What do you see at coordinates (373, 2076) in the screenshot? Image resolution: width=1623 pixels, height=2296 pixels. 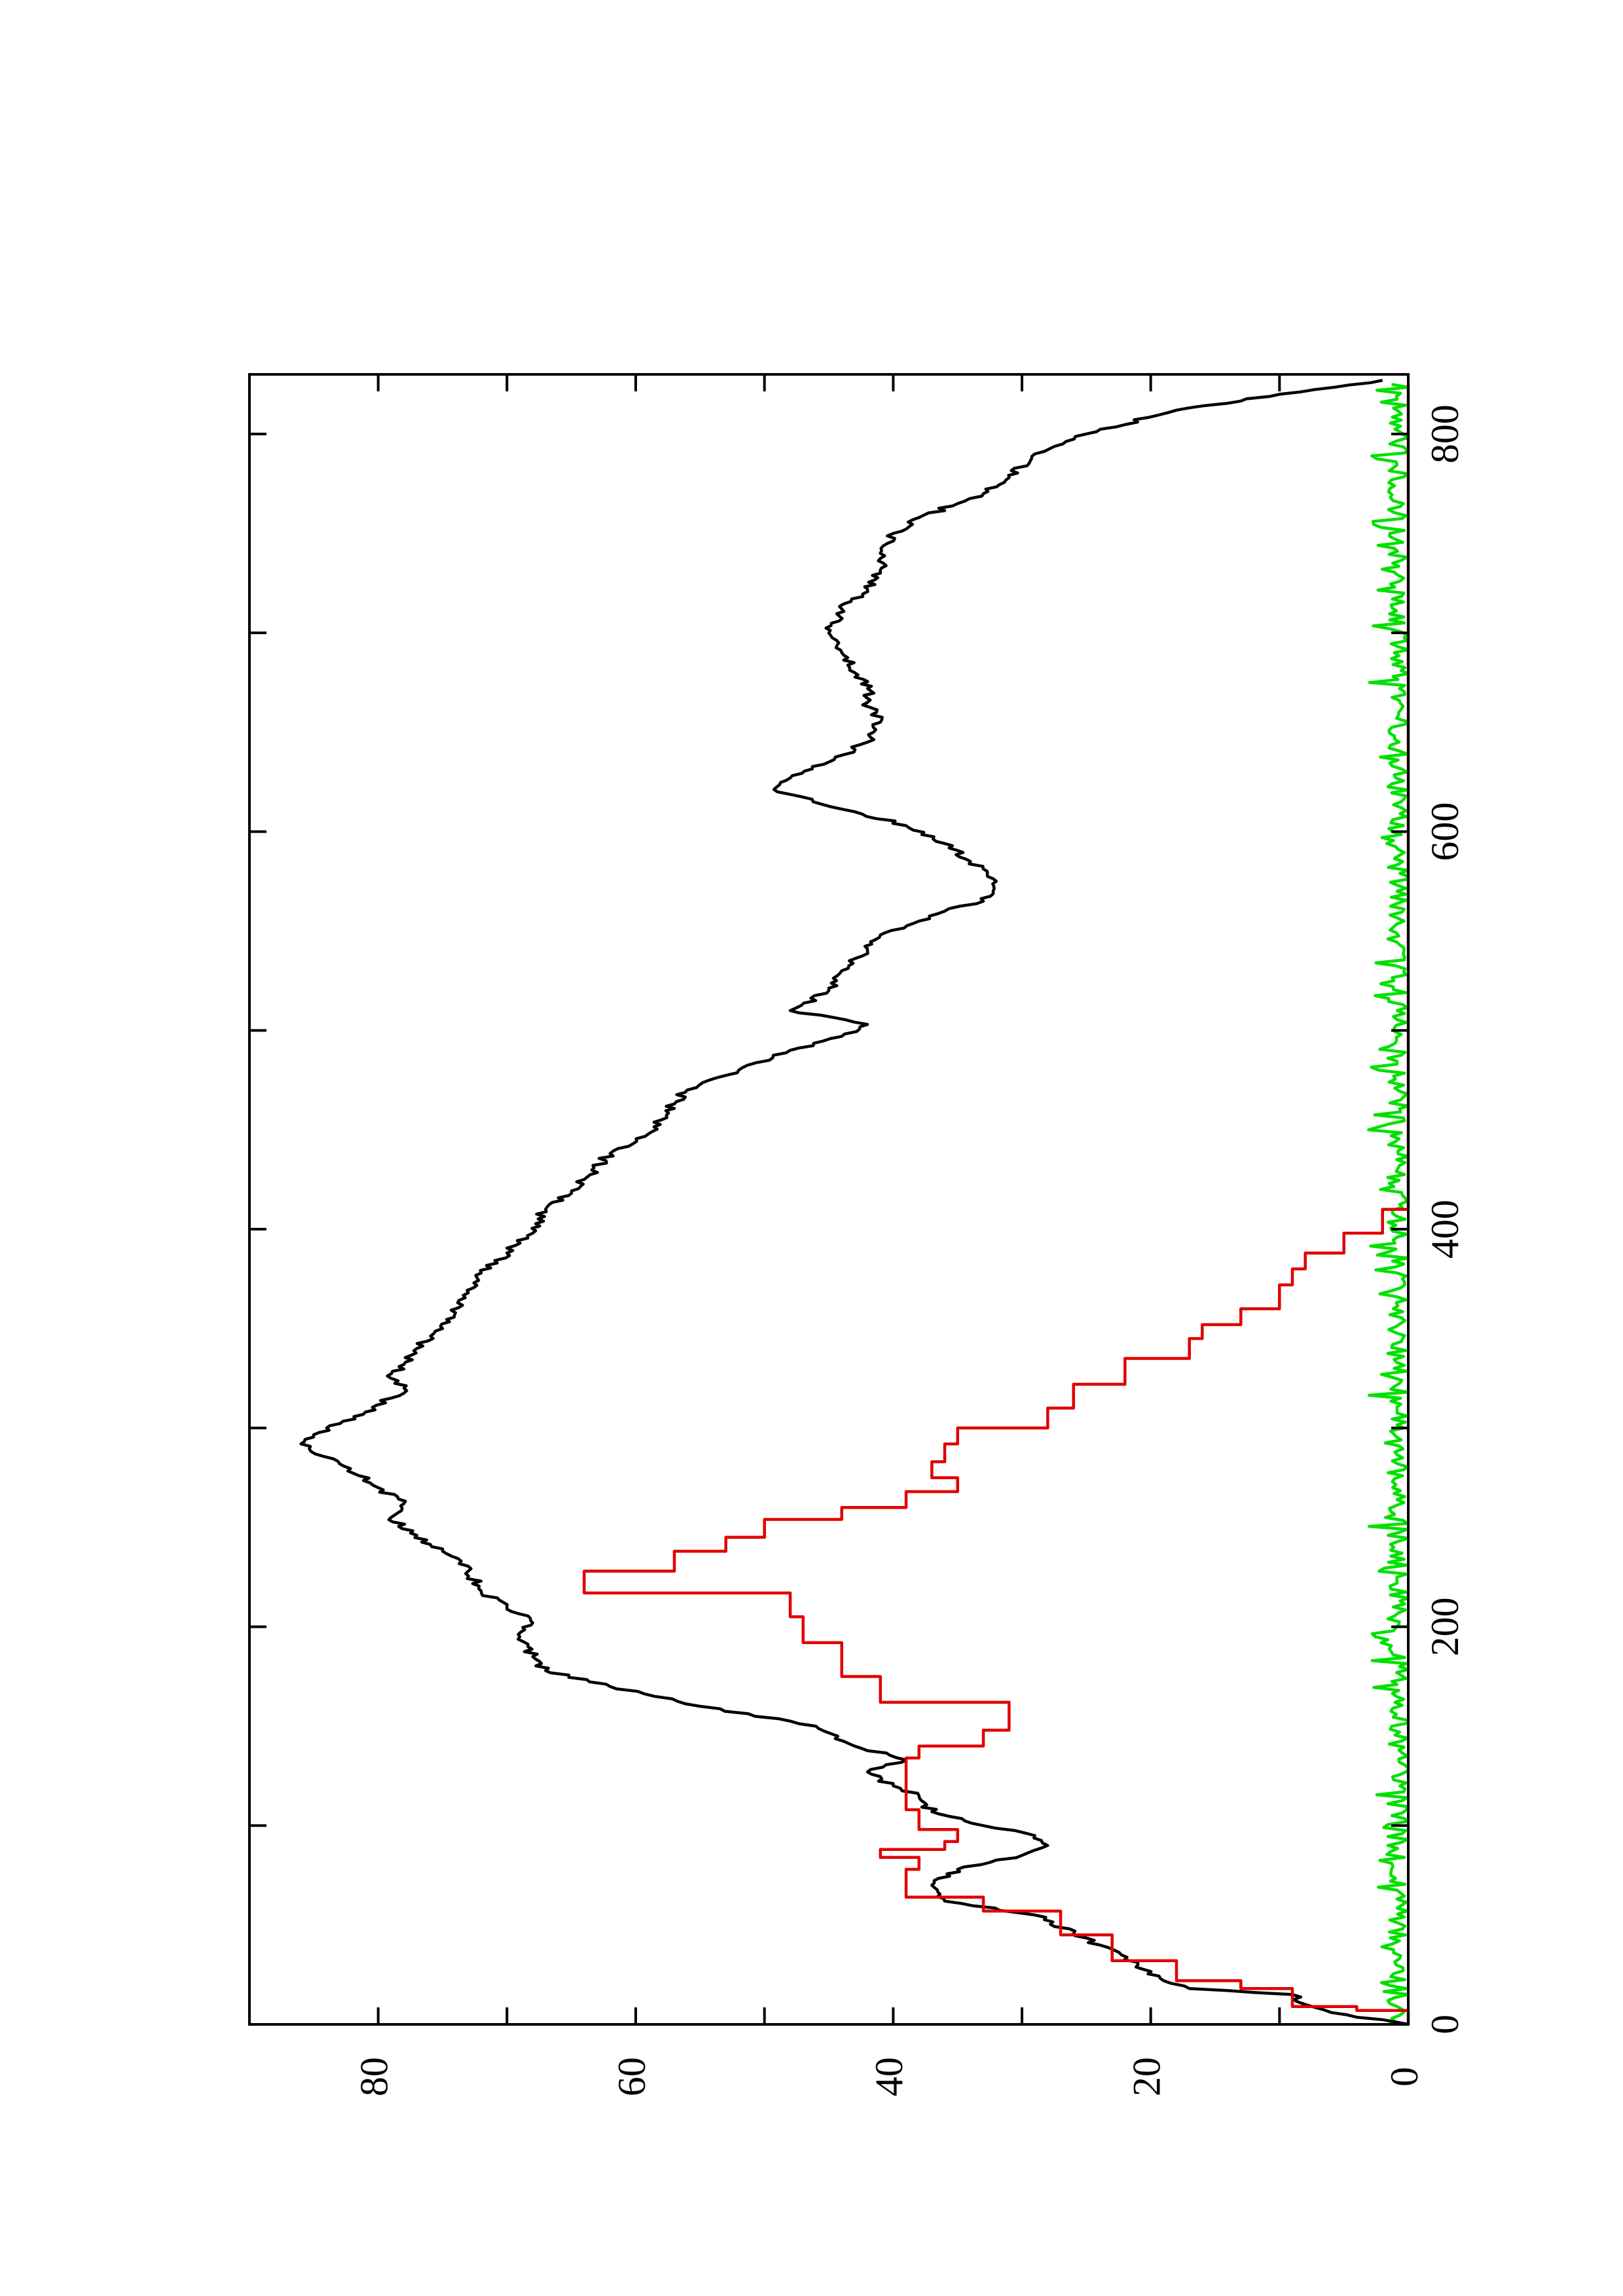 I see `y-tick-label: 80` at bounding box center [373, 2076].